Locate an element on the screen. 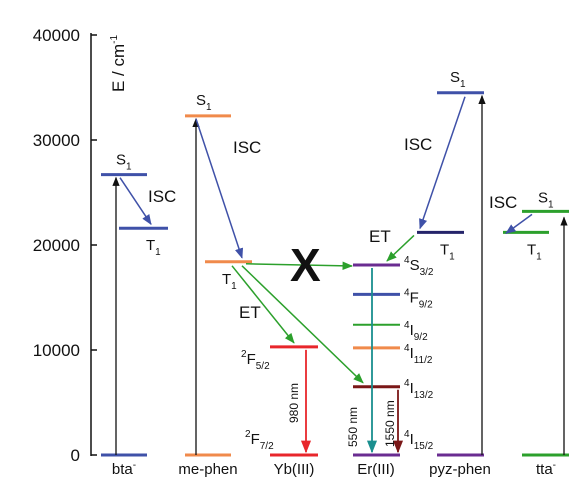  state-label-tta-t1-base: T is located at coordinates (531, 249).